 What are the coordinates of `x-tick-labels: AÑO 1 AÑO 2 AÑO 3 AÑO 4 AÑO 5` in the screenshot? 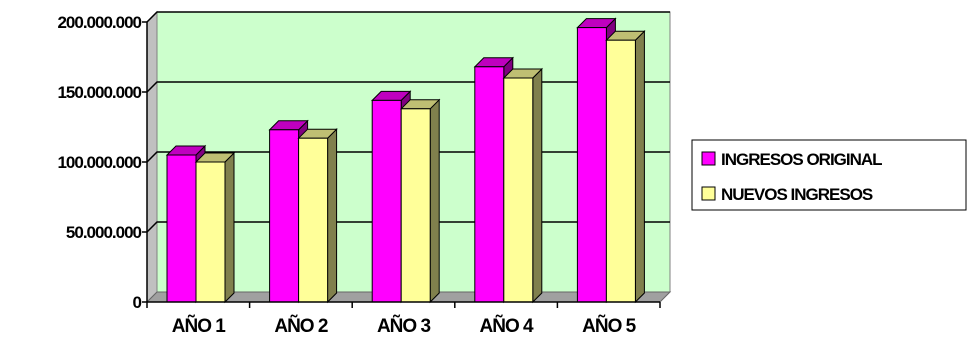 It's located at (405, 326).